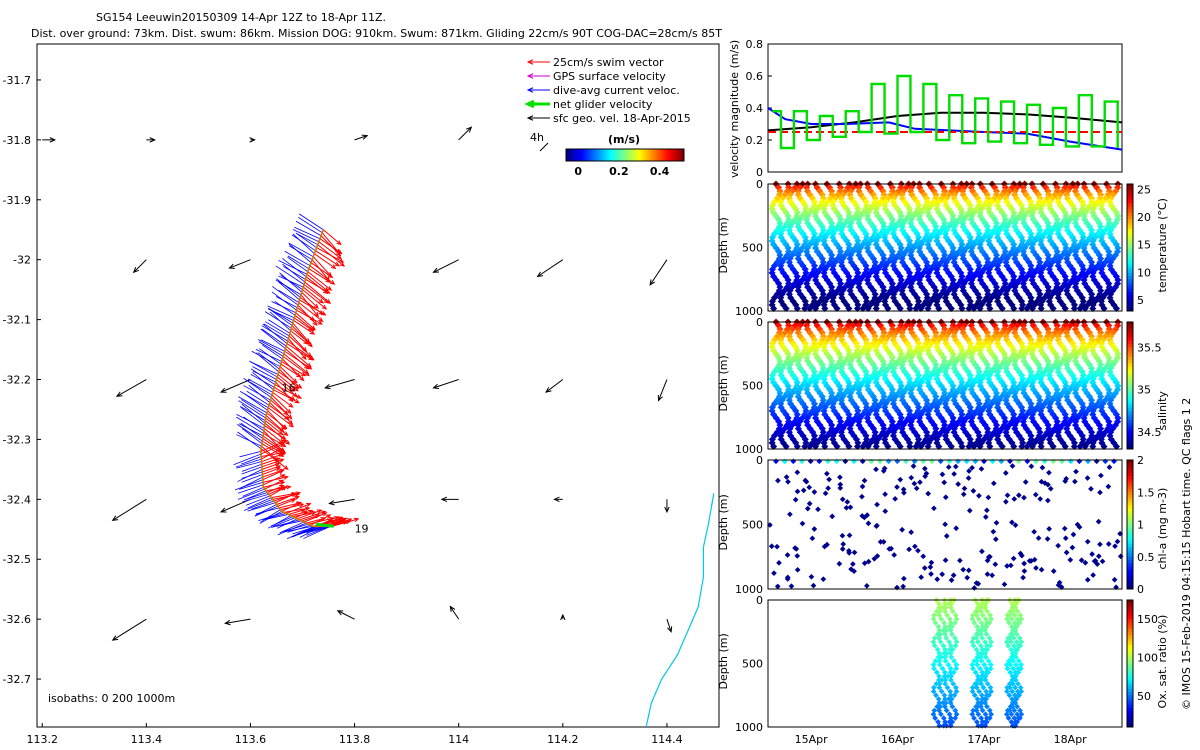 The image size is (1200, 750). Describe the element at coordinates (17, 619) in the screenshot. I see `map-y-tick-label: -32.6` at that location.